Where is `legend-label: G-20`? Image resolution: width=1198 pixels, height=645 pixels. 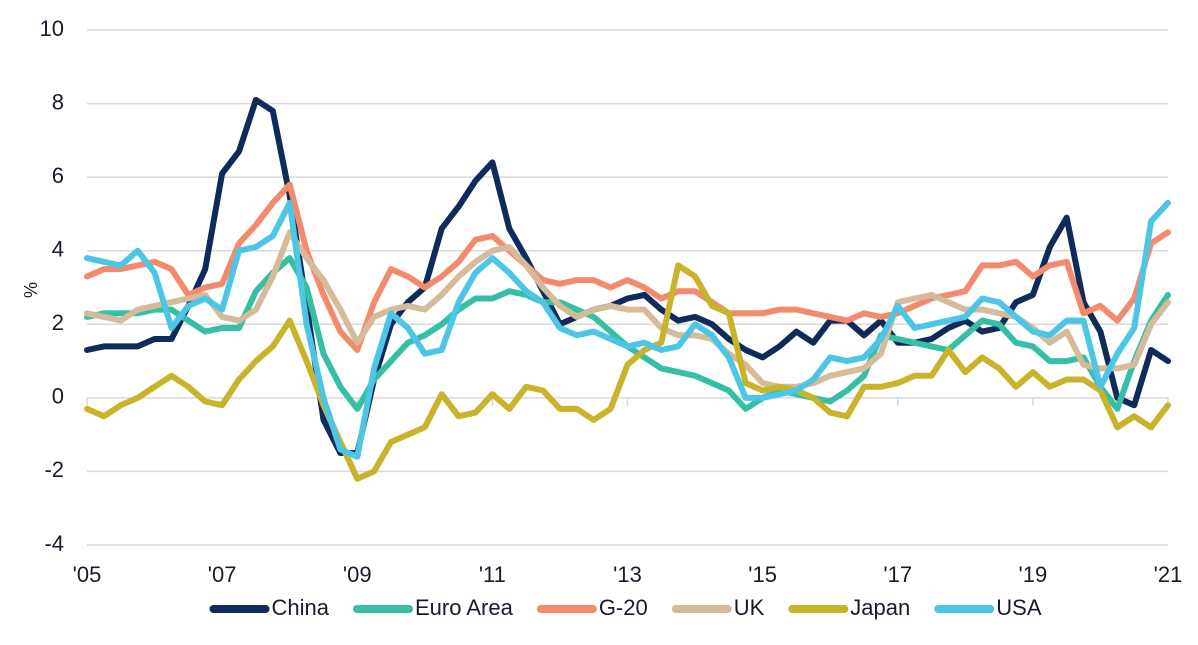 legend-label: G-20 is located at coordinates (623, 607).